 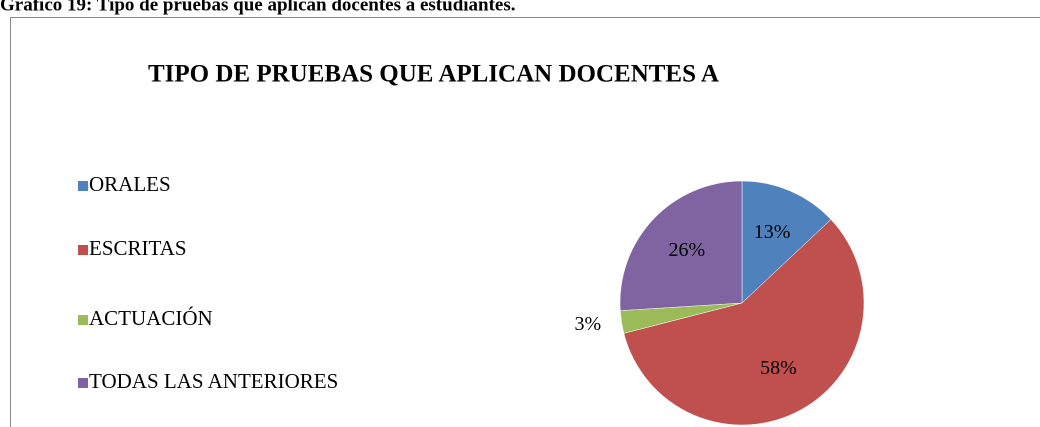 I want to click on legend-label: ESCRITAS, so click(x=138, y=248).